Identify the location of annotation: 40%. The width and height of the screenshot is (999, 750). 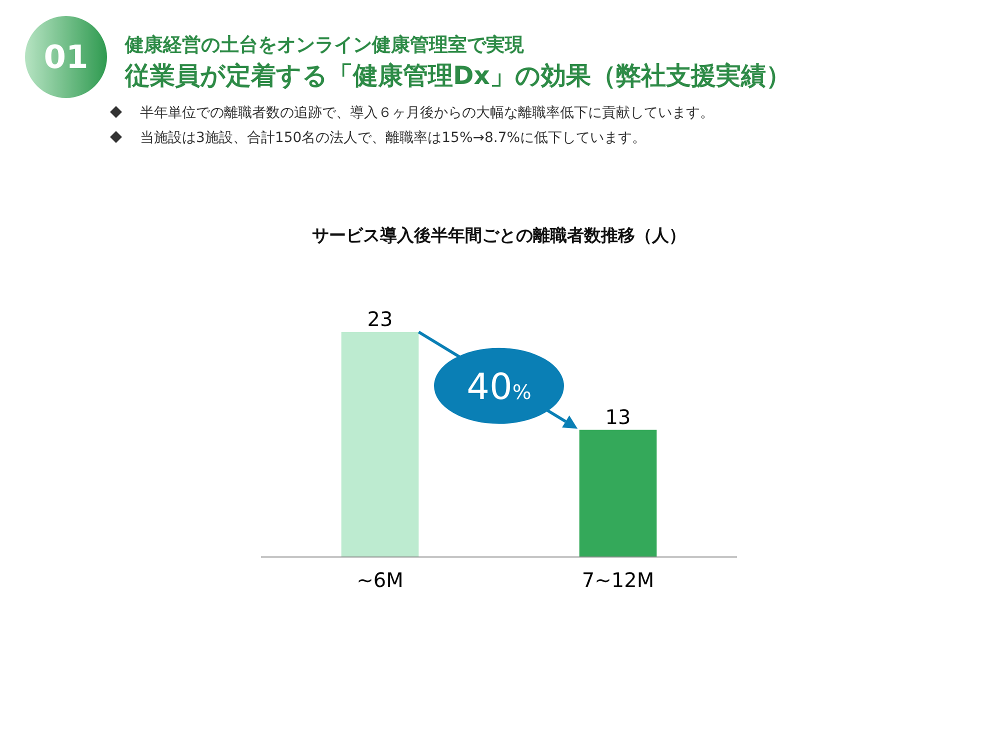
(499, 387).